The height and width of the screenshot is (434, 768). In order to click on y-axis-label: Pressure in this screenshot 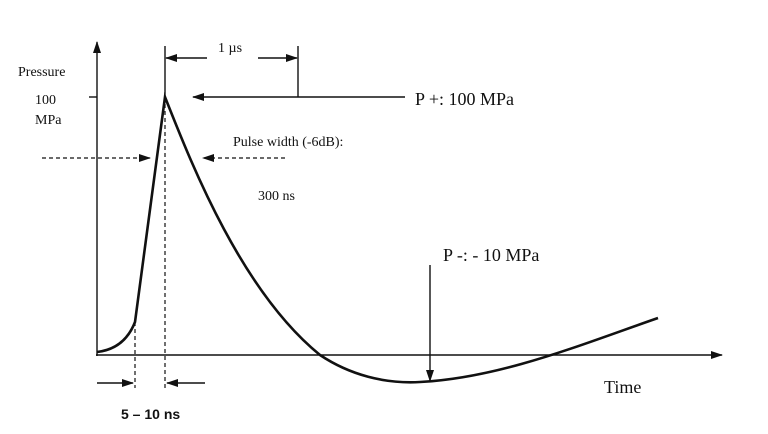, I will do `click(41, 72)`.